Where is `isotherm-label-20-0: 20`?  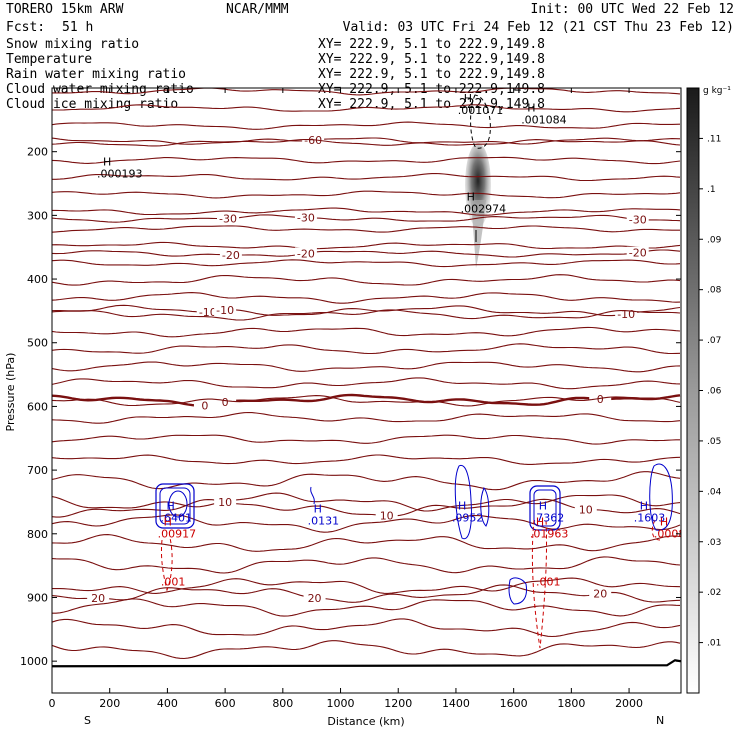
isotherm-label-20-0: 20 is located at coordinates (98, 598).